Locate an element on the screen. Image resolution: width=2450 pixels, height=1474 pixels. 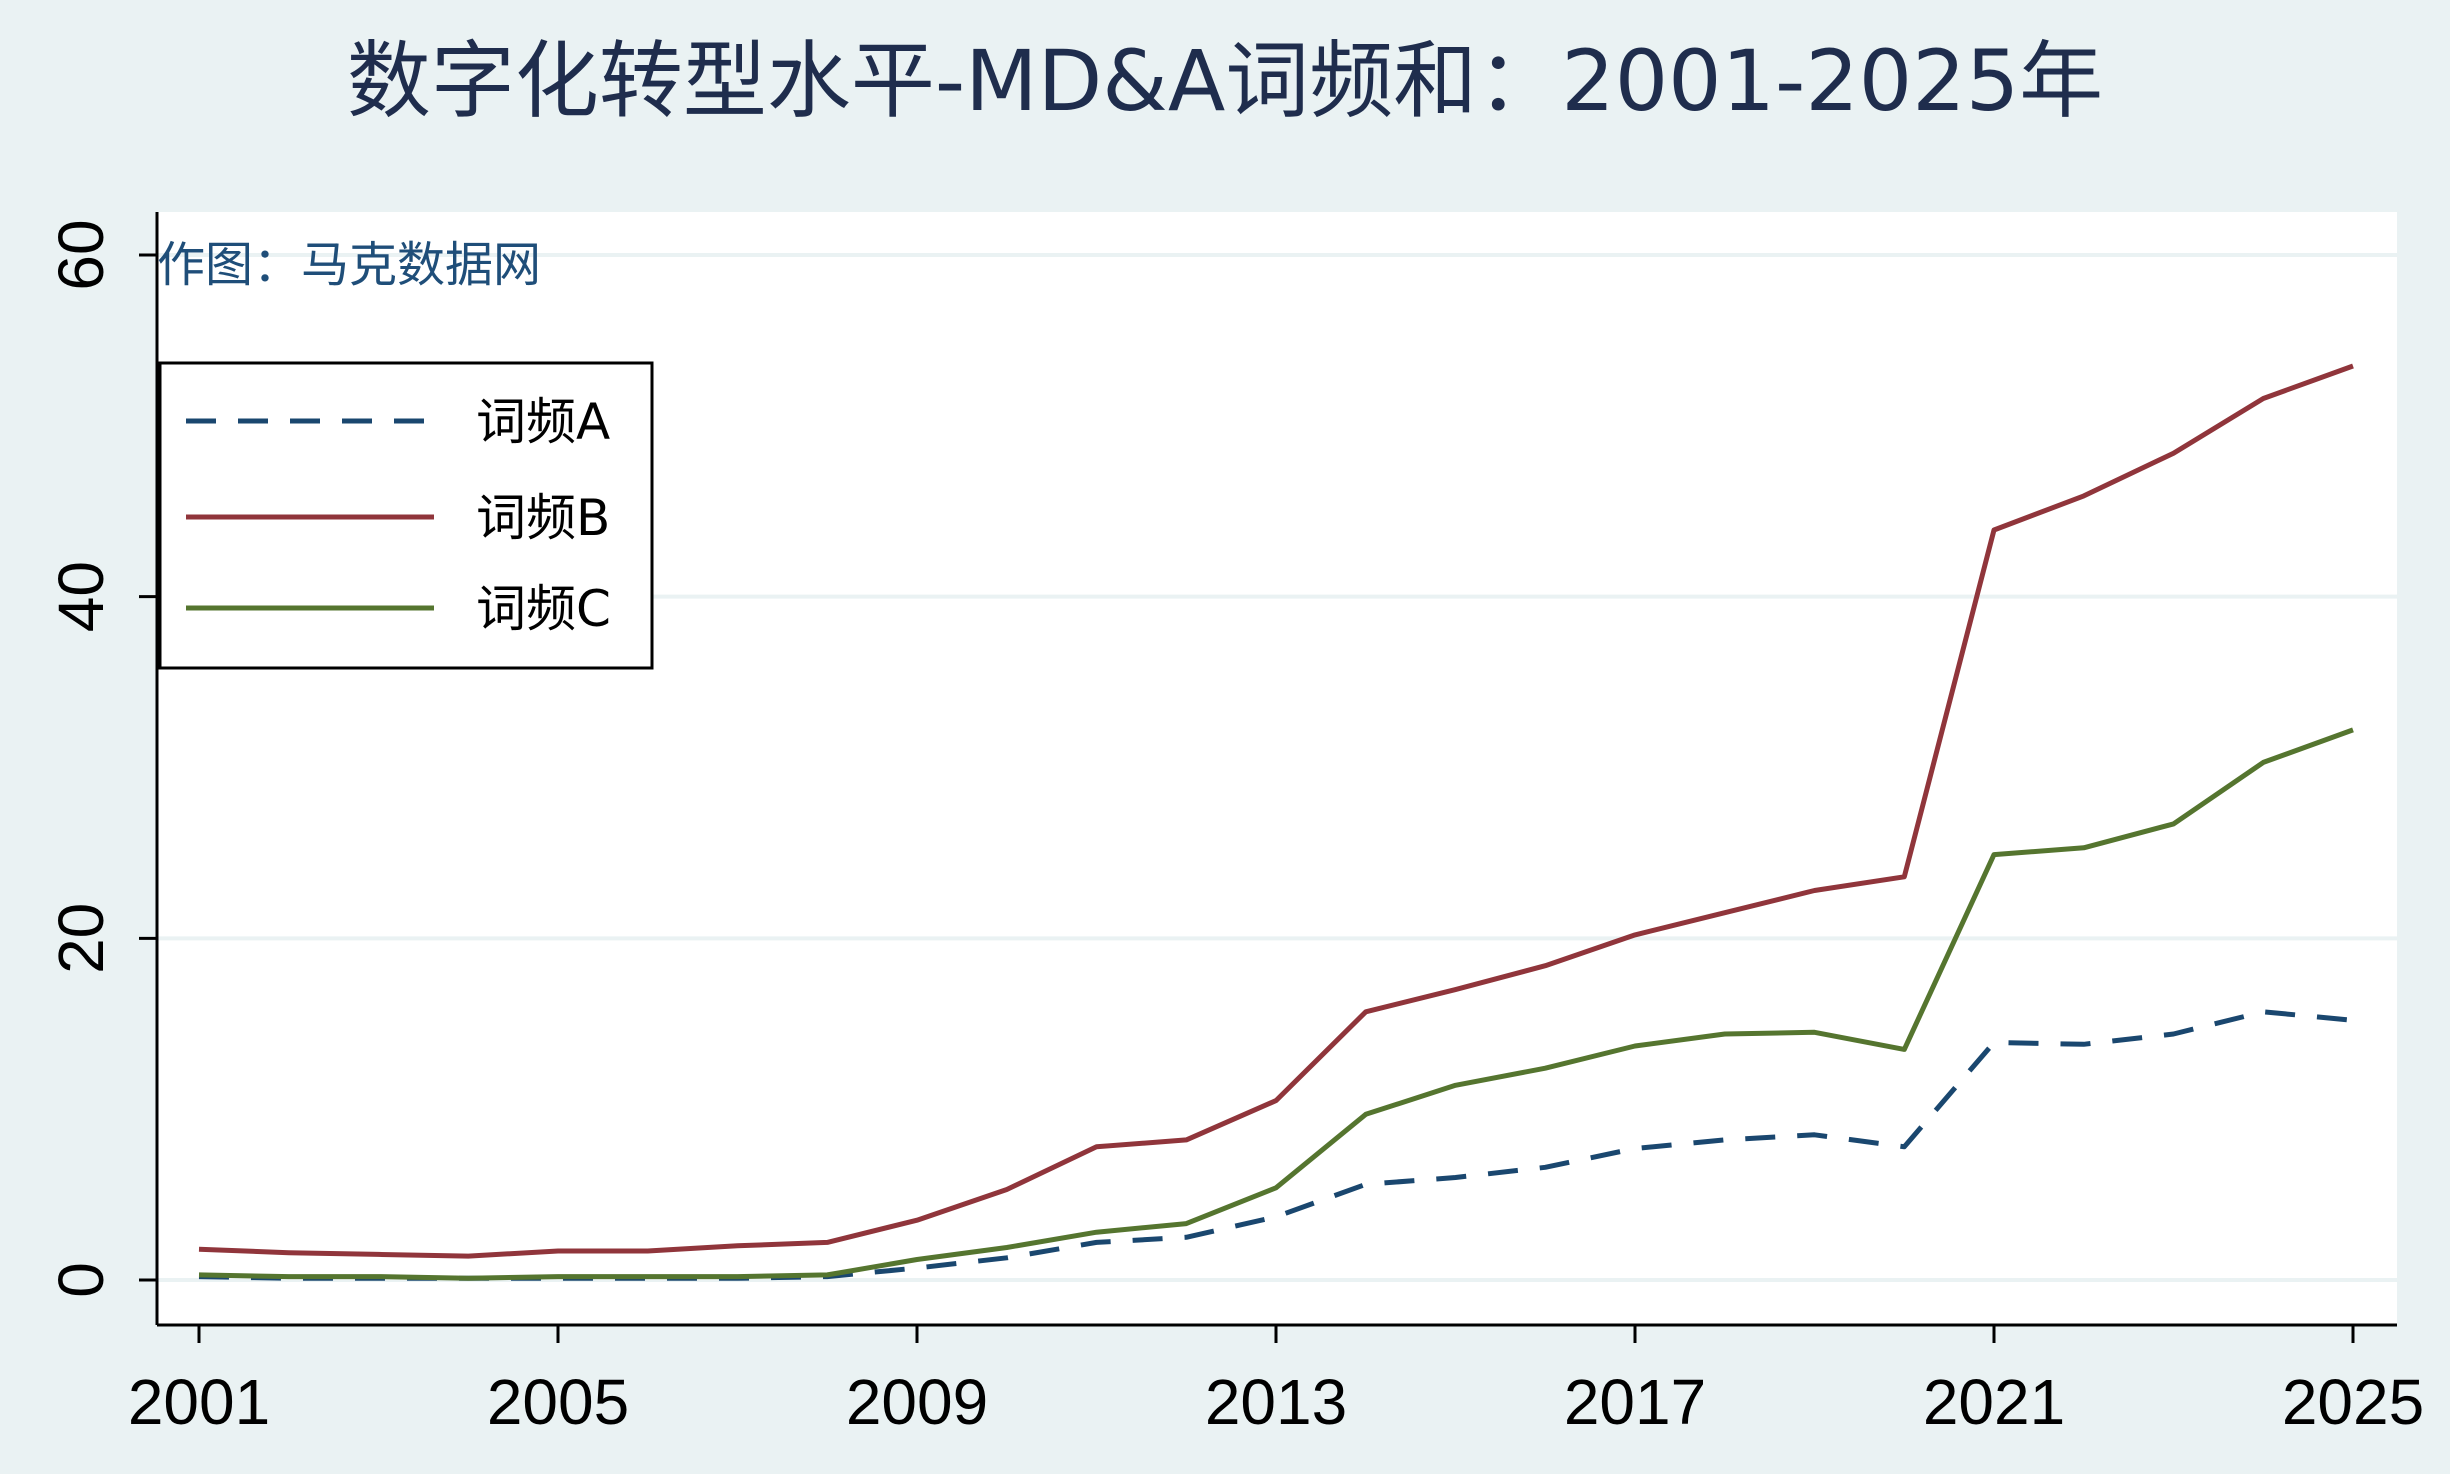
legend: 词频A 词频B 词频C is located at coordinates (406, 515).